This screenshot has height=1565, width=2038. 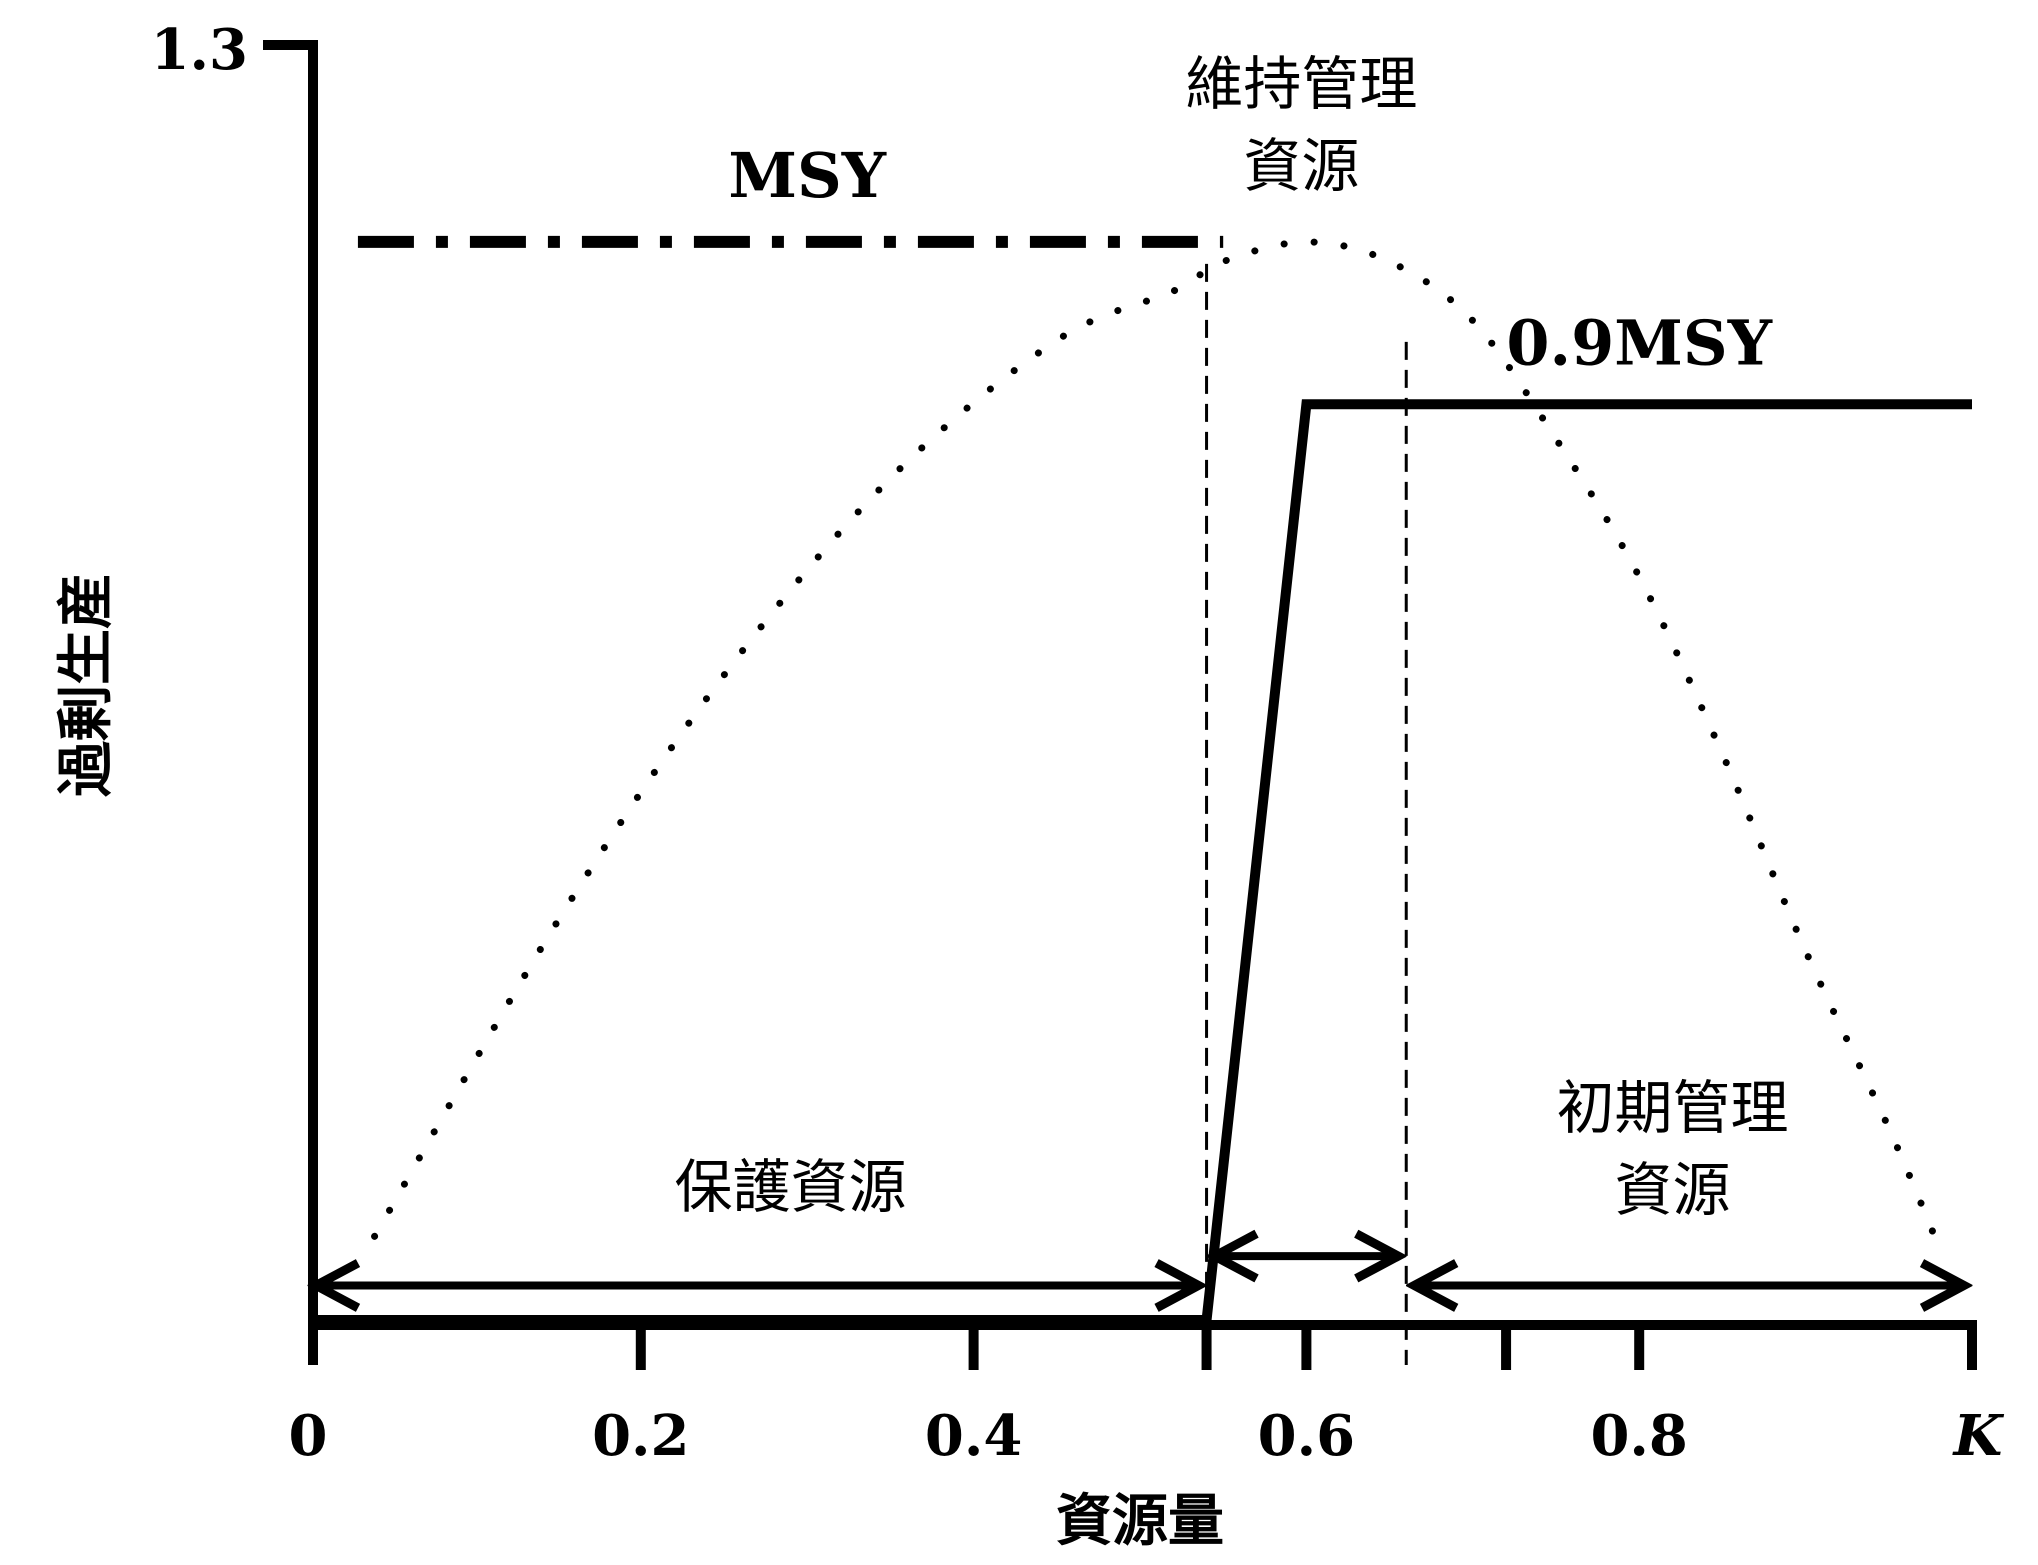 What do you see at coordinates (1142, 1345) in the screenshot?
I see `x-axis-line` at bounding box center [1142, 1345].